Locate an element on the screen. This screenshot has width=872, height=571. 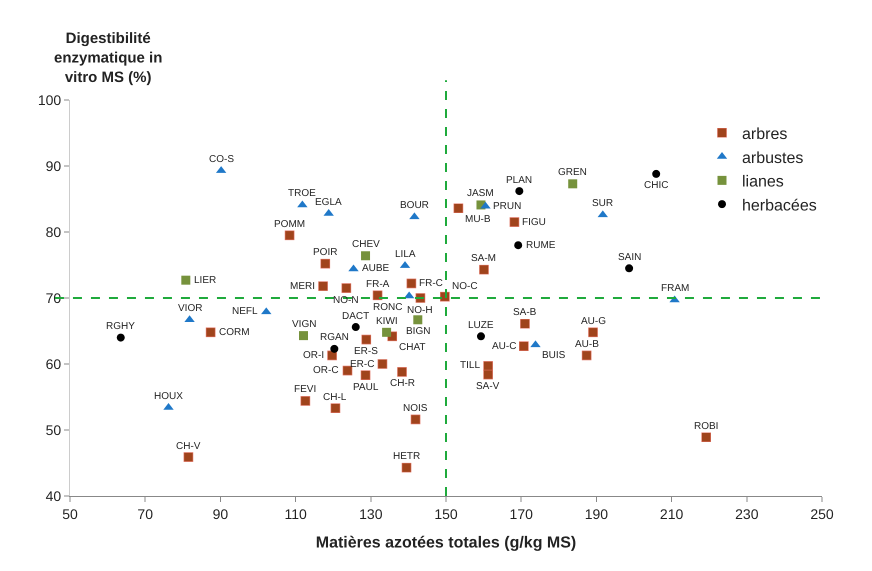
annotation: VIOR is located at coordinates (190, 308).